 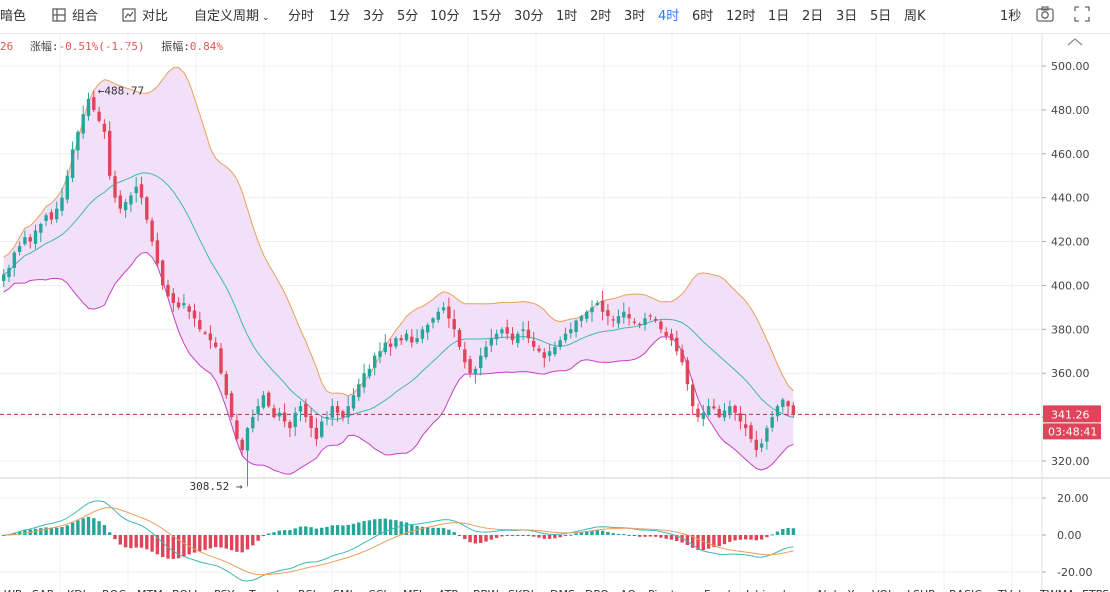 What do you see at coordinates (779, 16) in the screenshot?
I see `period-tab: 1日` at bounding box center [779, 16].